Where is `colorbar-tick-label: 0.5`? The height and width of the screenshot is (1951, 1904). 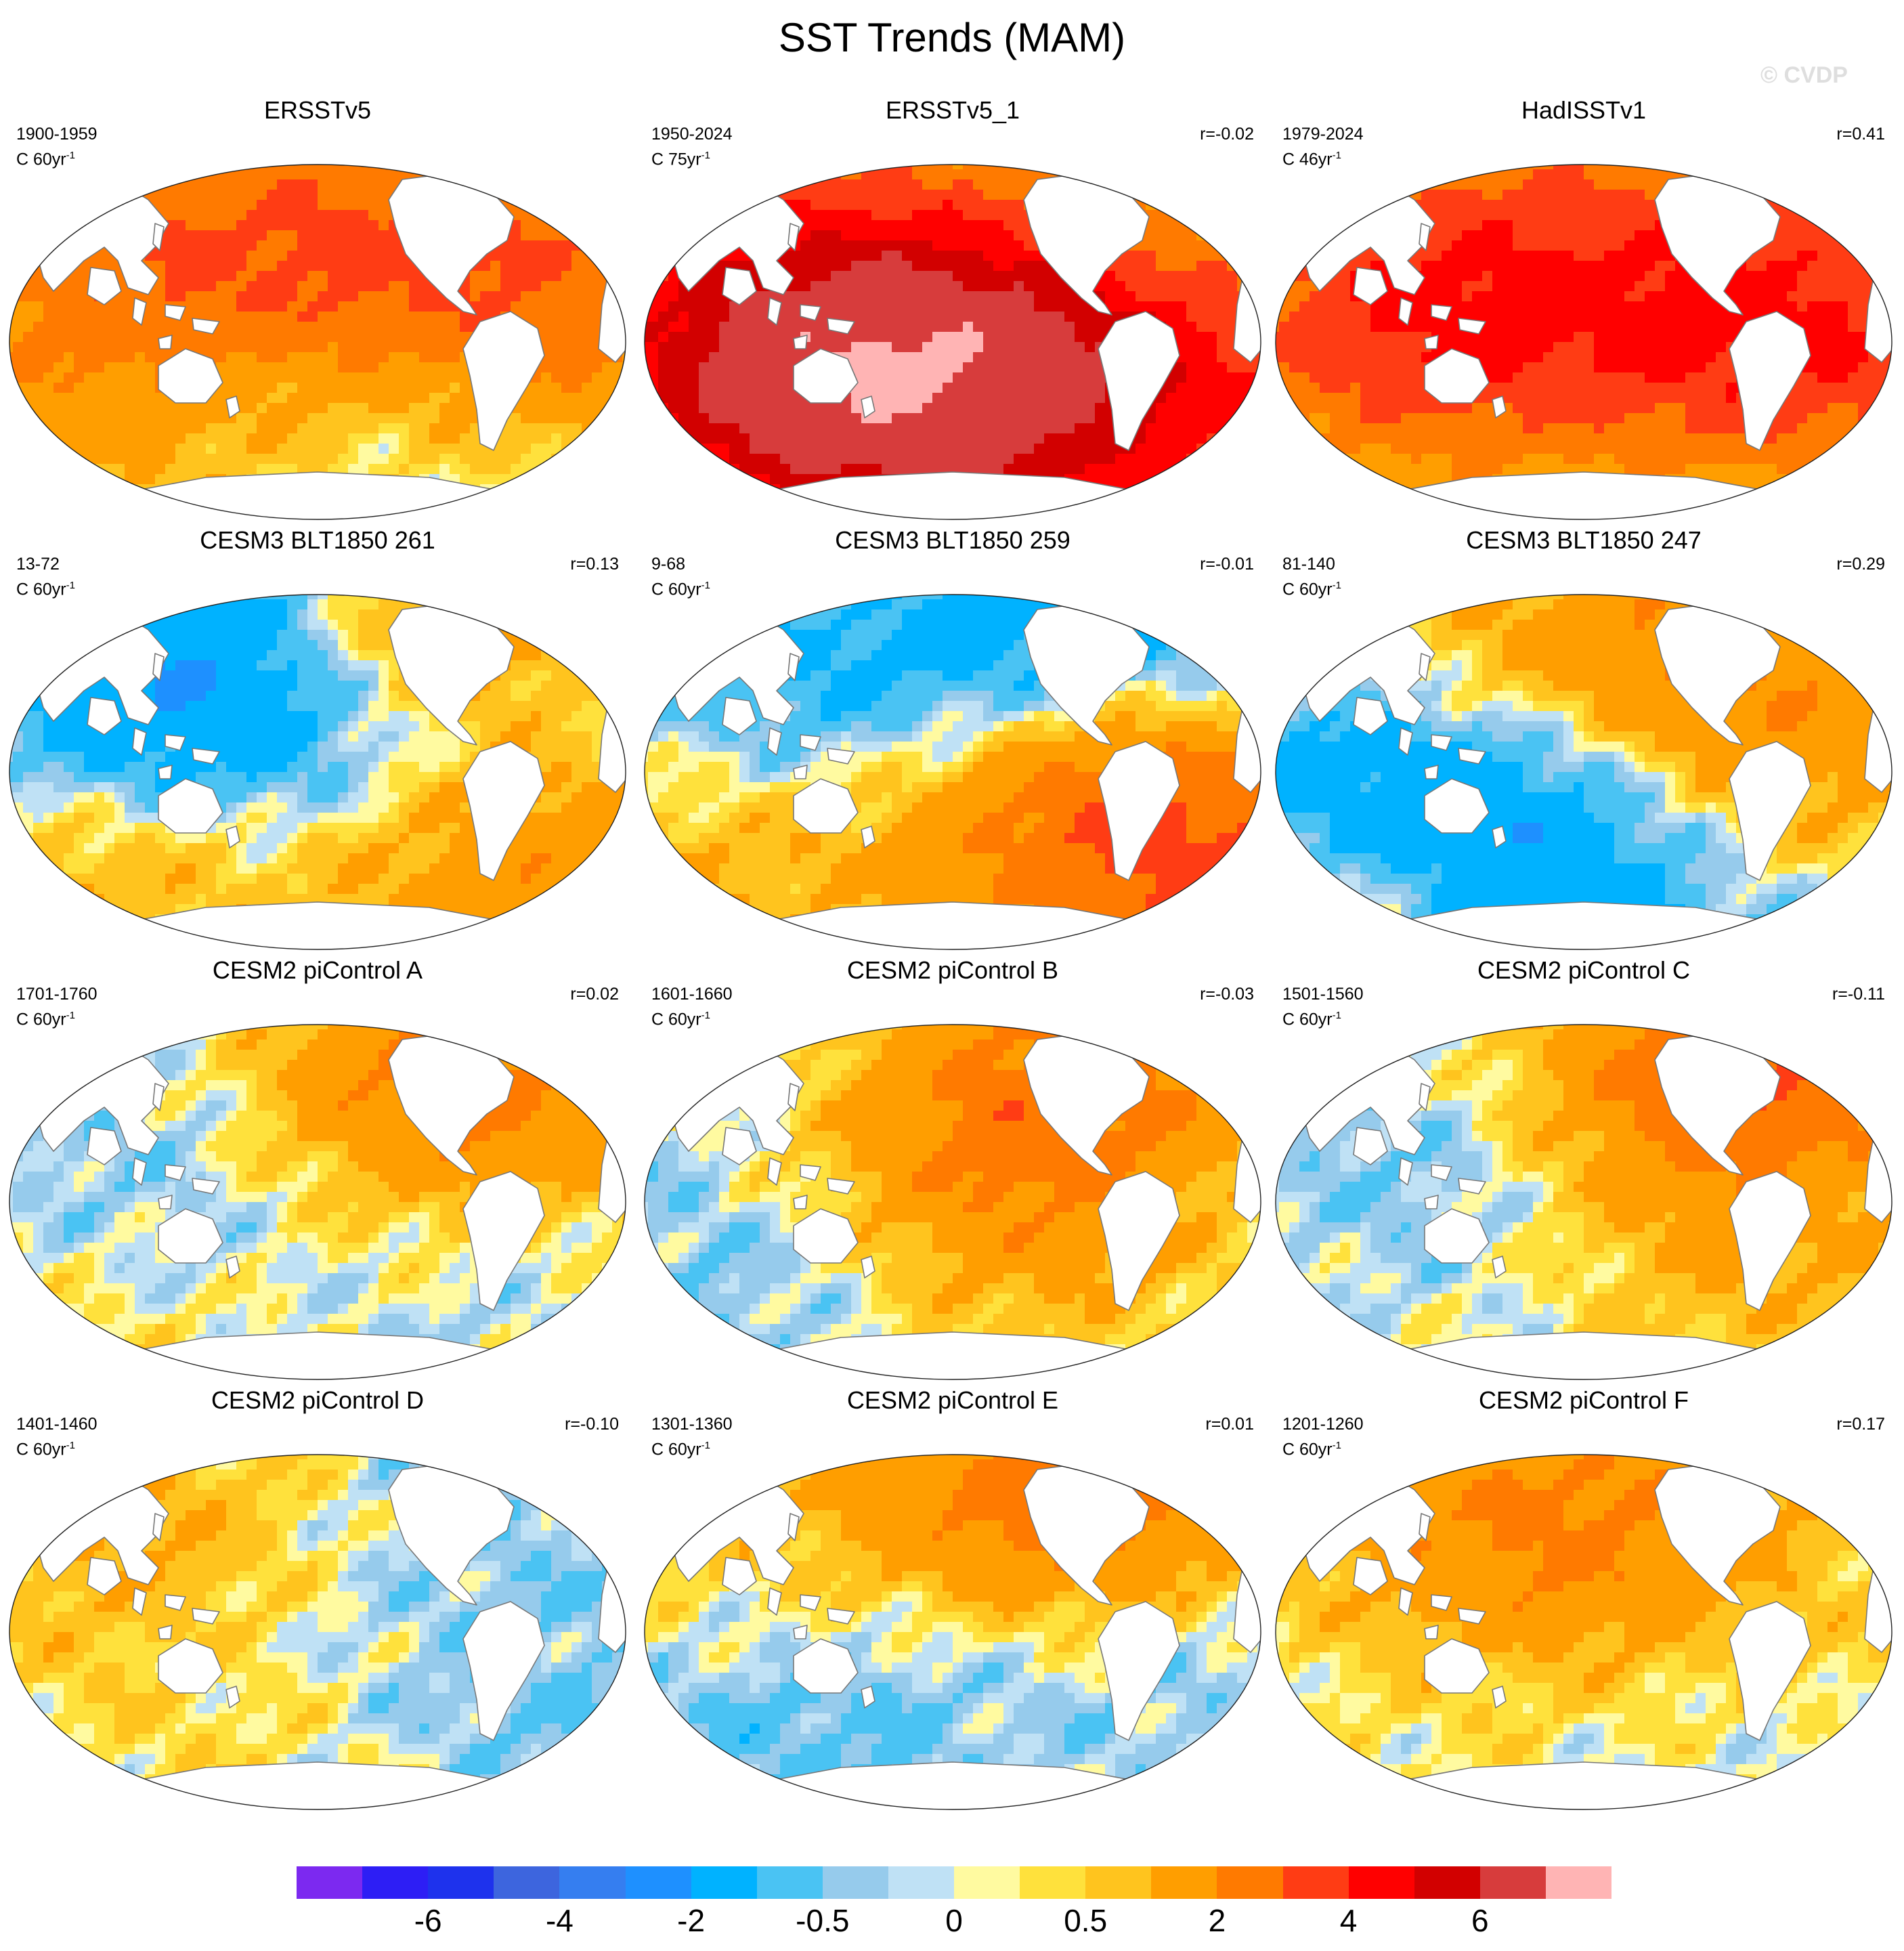
colorbar-tick-label: 0.5 is located at coordinates (1085, 1920).